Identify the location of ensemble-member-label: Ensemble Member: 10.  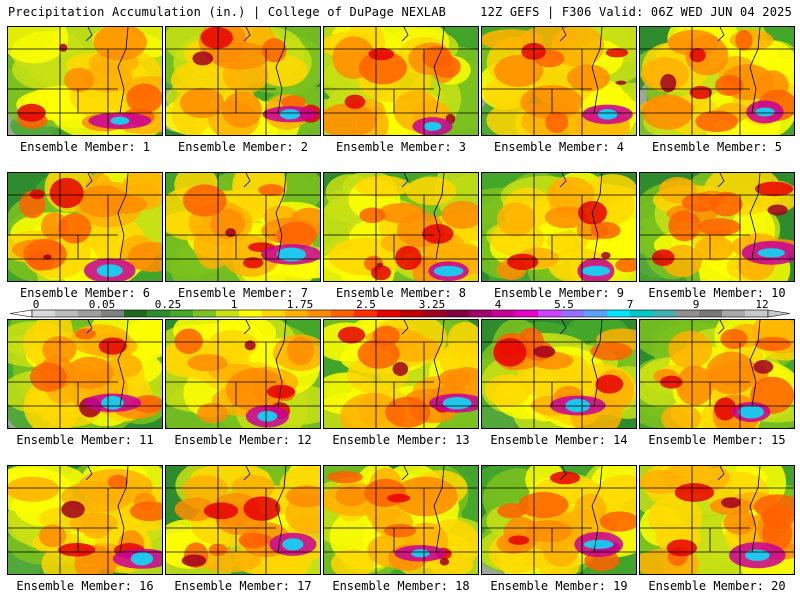
(717, 293).